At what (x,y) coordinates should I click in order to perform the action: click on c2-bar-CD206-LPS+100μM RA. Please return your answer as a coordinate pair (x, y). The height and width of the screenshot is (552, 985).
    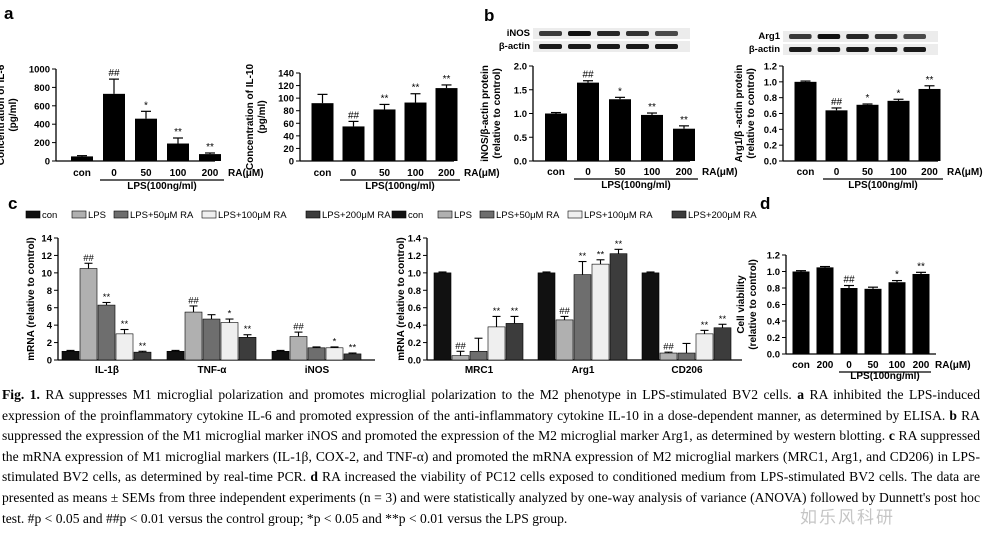
    Looking at the image, I should click on (704, 347).